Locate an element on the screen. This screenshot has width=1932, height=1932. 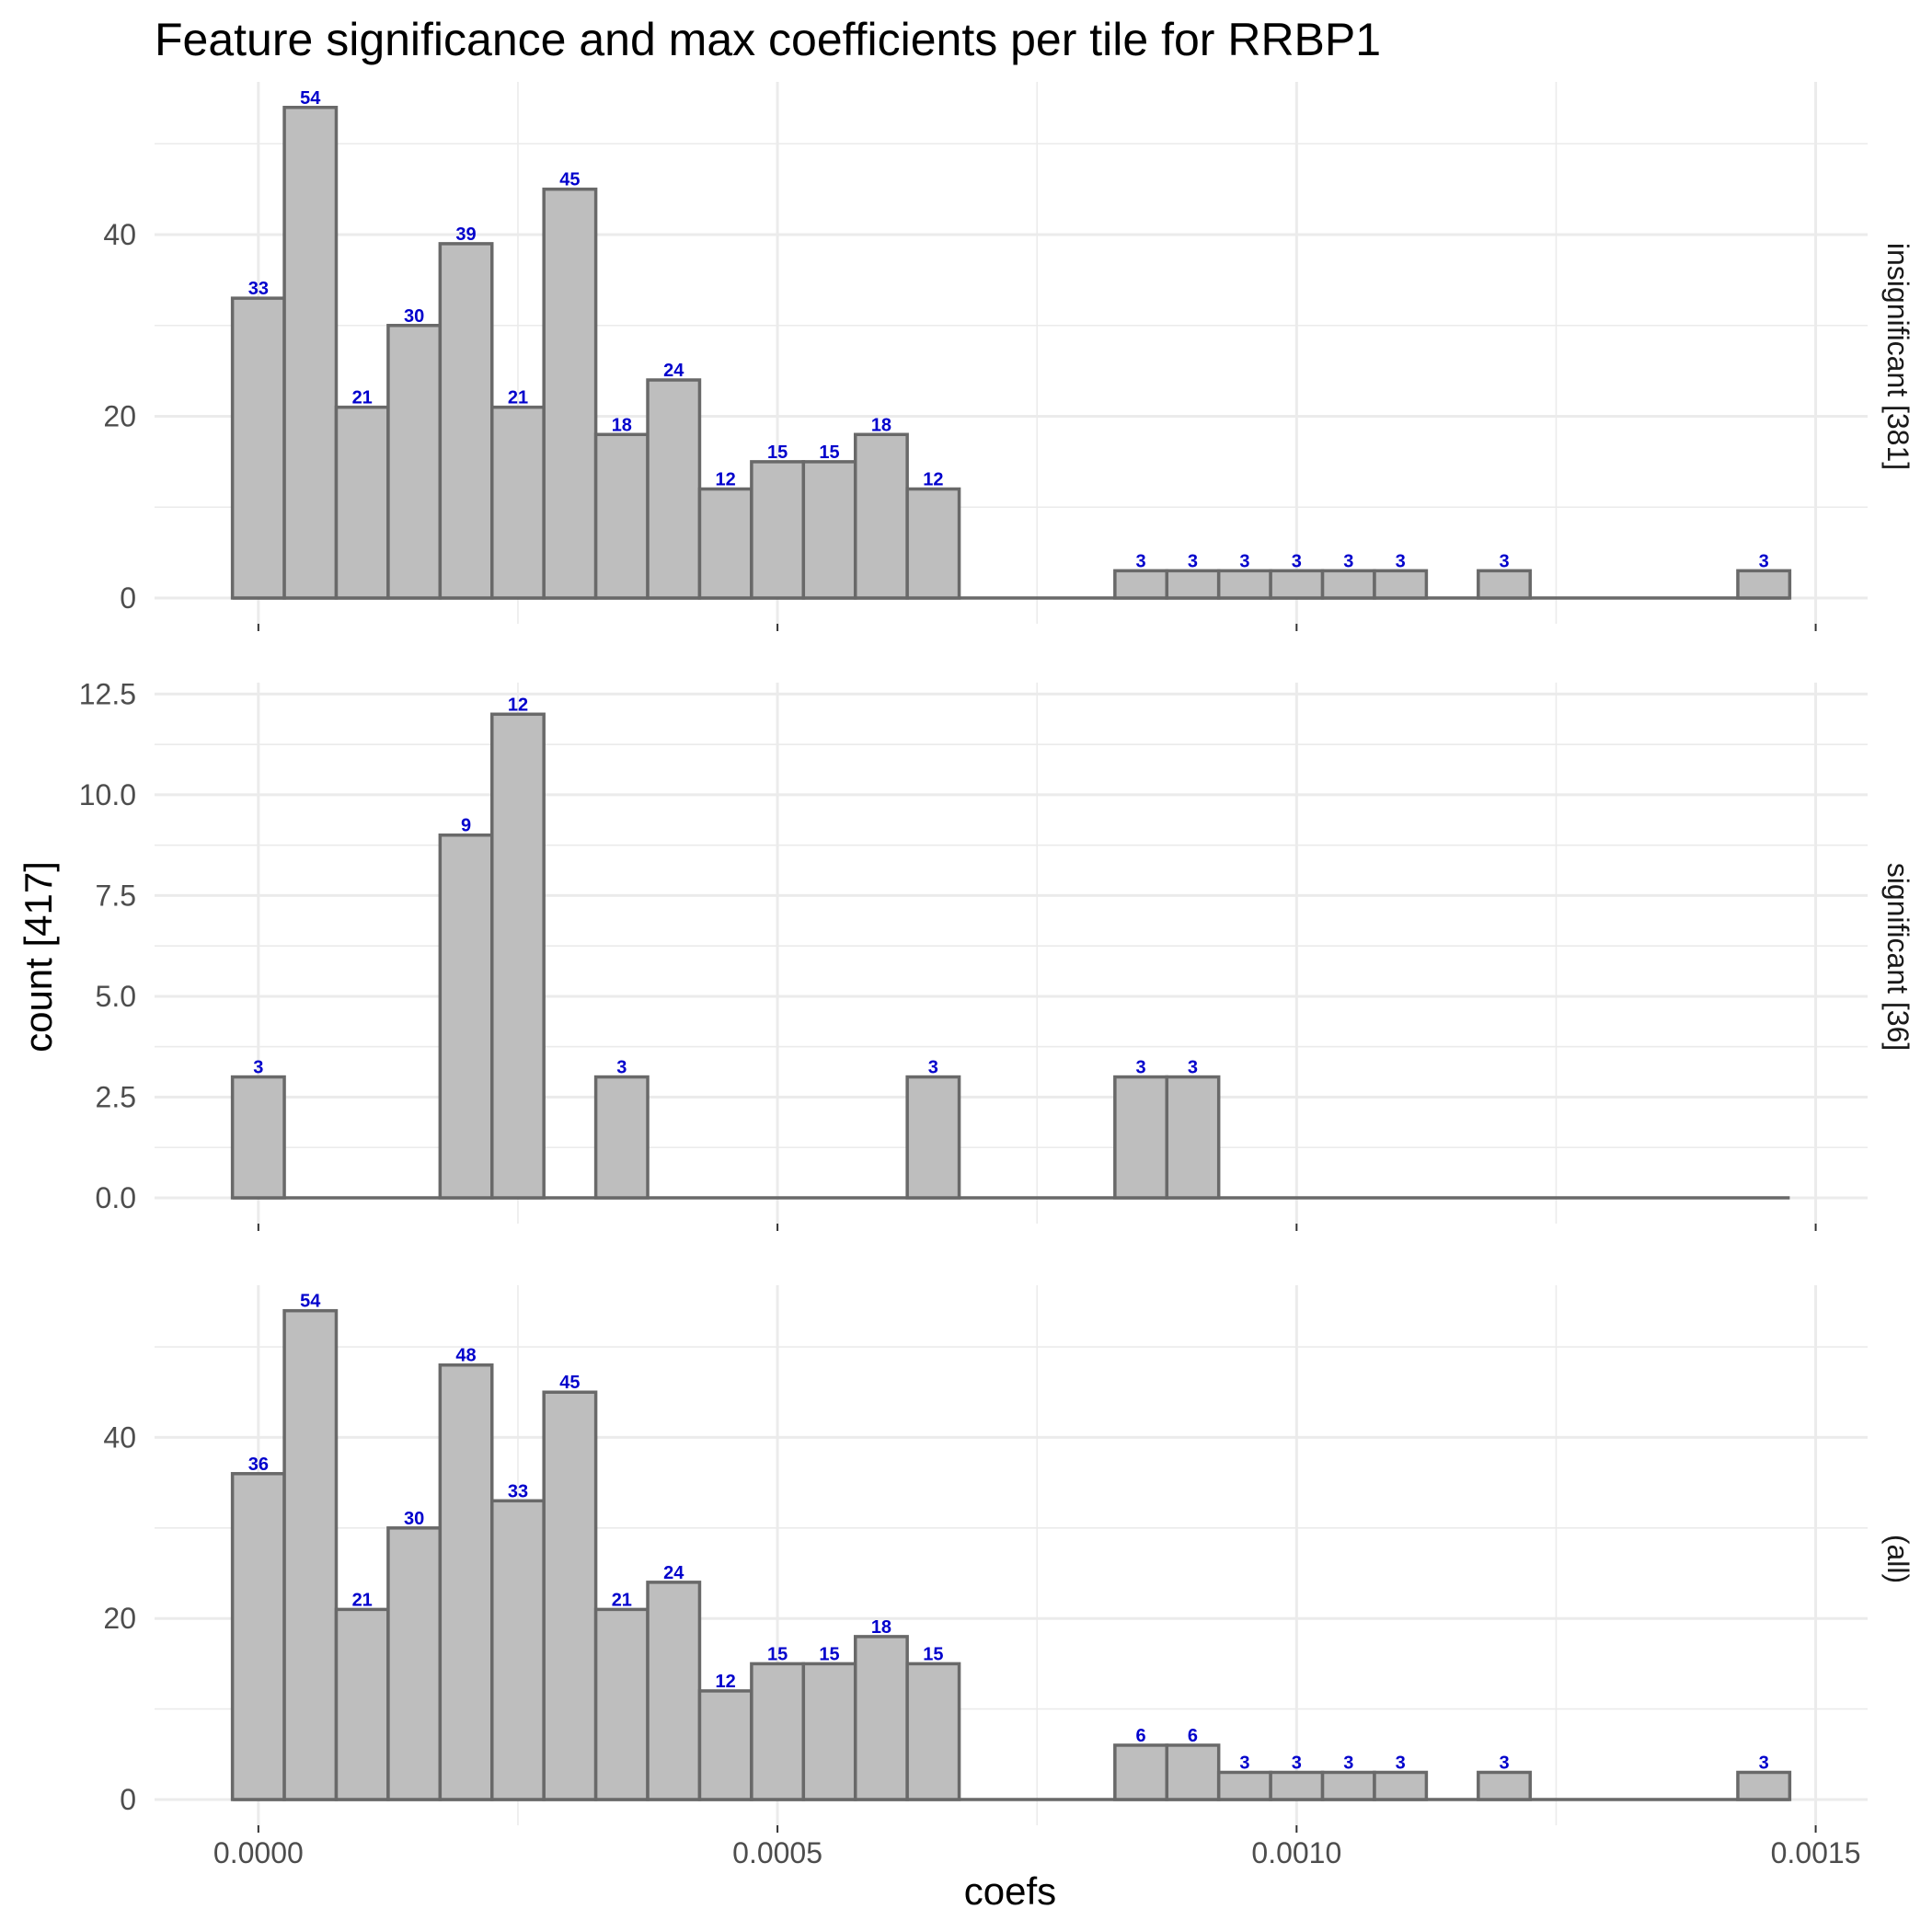
strip-label: insignificant [381] is located at coordinates (1898, 356).